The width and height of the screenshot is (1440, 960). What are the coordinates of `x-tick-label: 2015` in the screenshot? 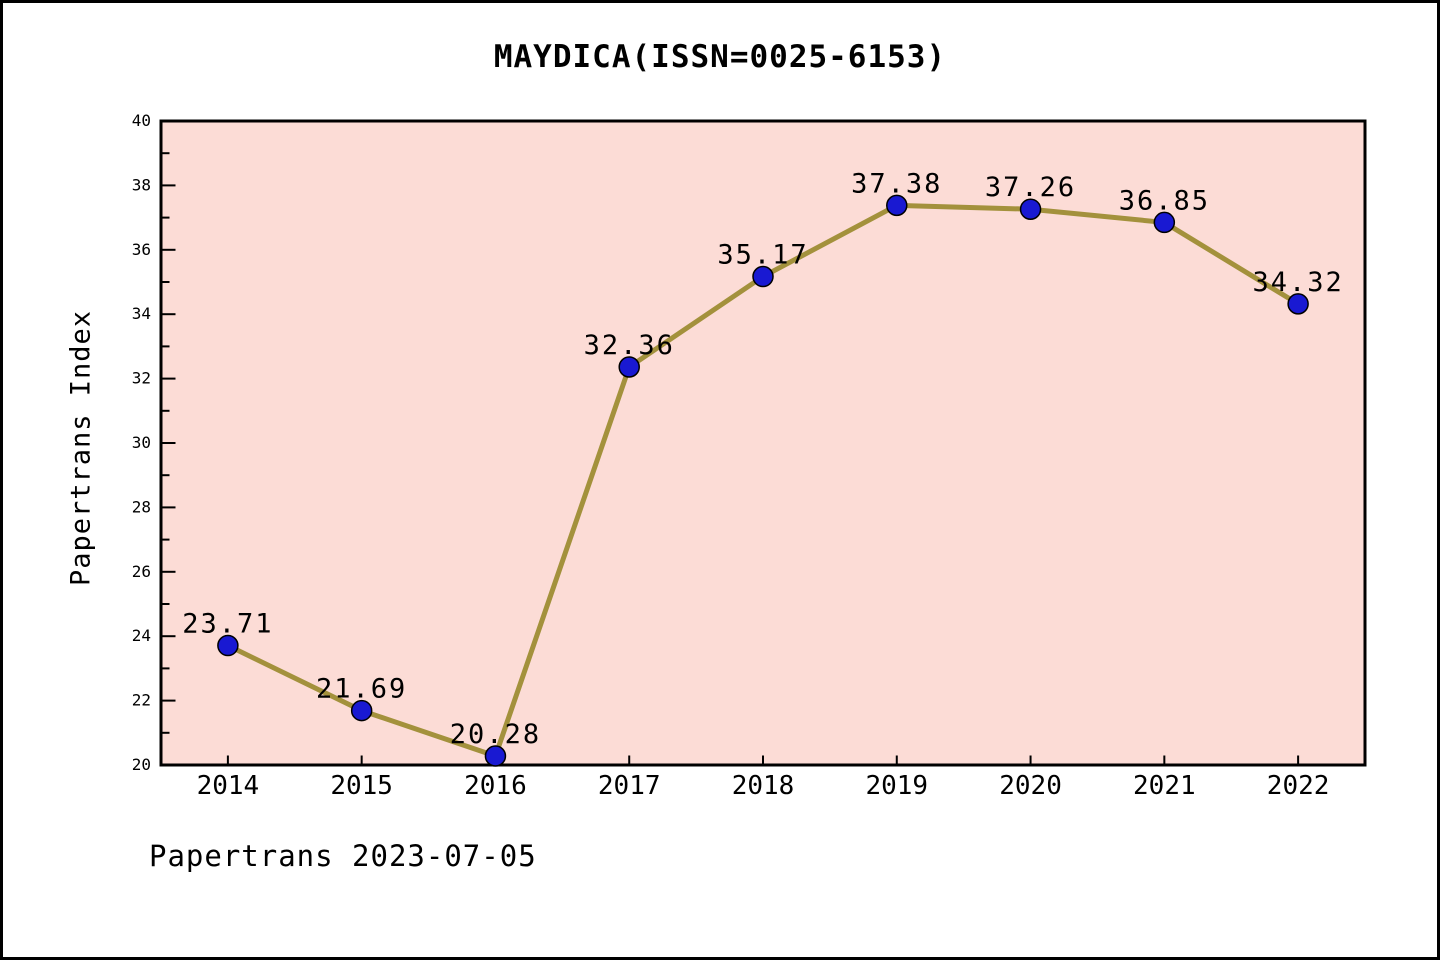 It's located at (361, 786).